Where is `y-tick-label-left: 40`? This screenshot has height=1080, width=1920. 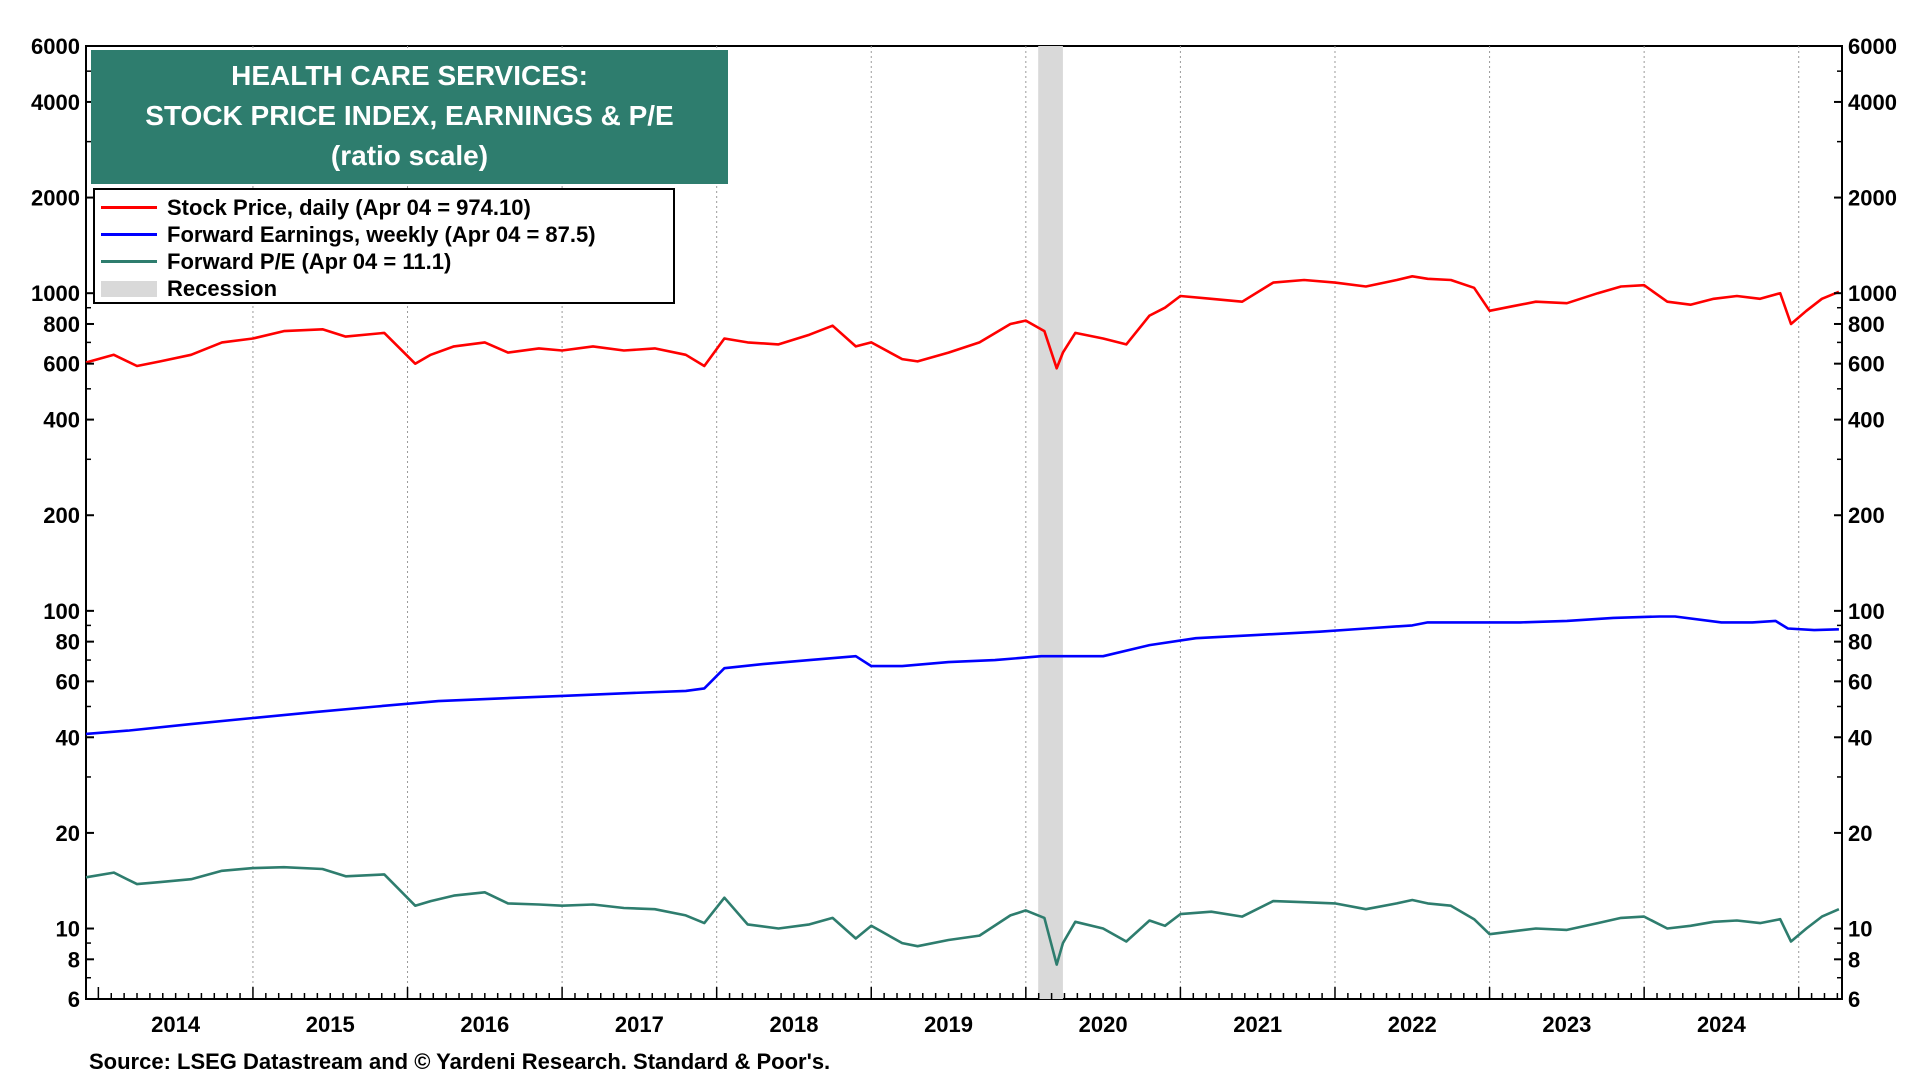
y-tick-label-left: 40 is located at coordinates (68, 737).